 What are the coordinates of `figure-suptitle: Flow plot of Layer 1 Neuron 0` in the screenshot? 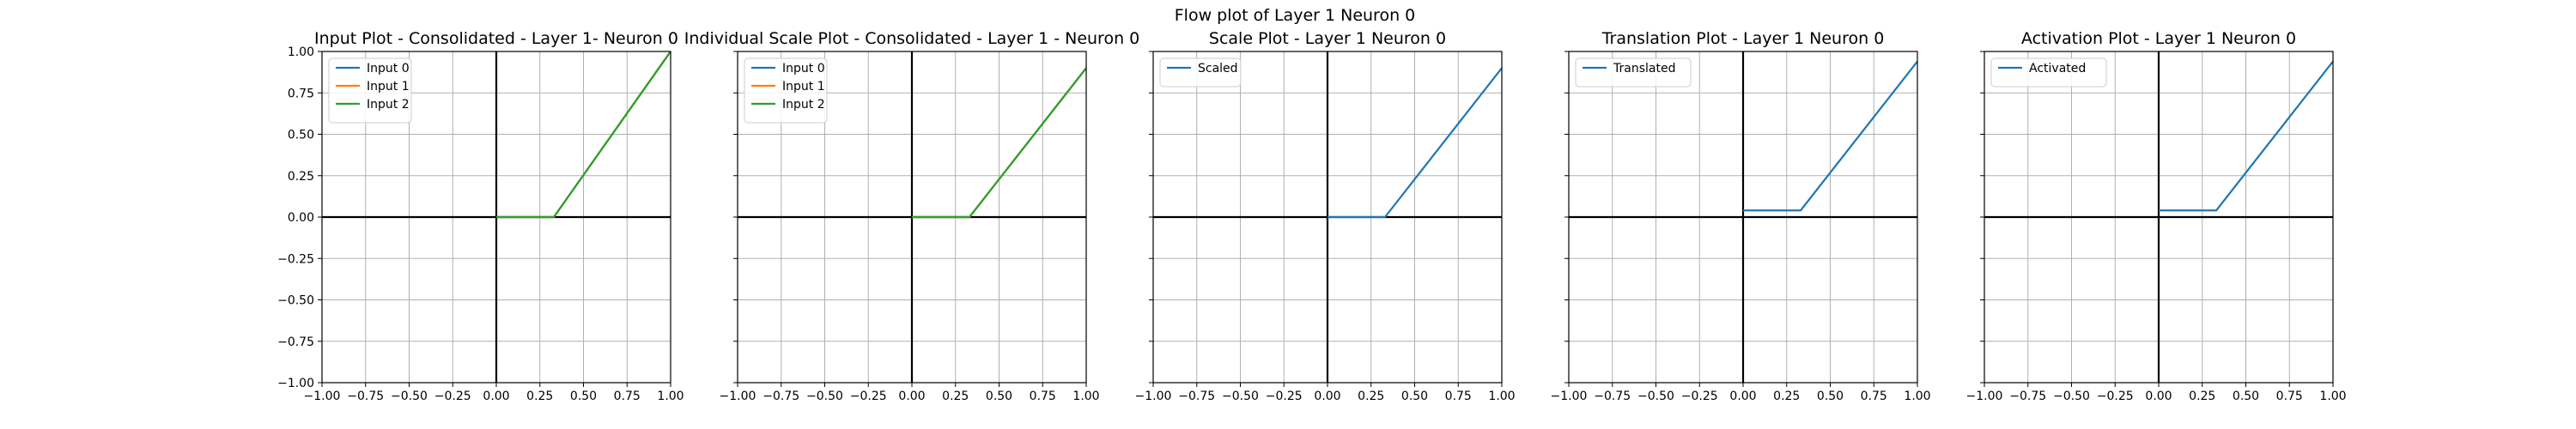 It's located at (1295, 15).